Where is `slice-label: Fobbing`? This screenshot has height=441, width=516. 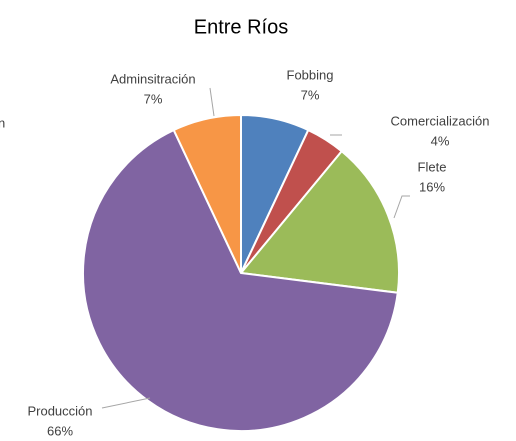
slice-label: Fobbing is located at coordinates (310, 74).